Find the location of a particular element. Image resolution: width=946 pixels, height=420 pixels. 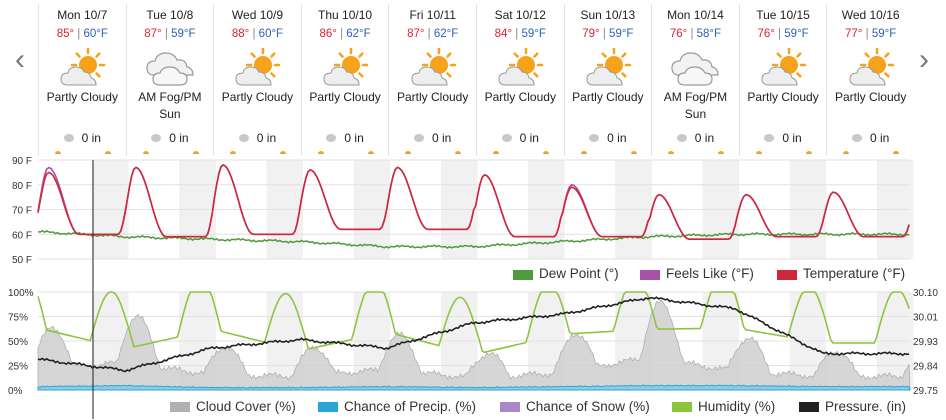

day-name: Wed 10/16 is located at coordinates (870, 15).